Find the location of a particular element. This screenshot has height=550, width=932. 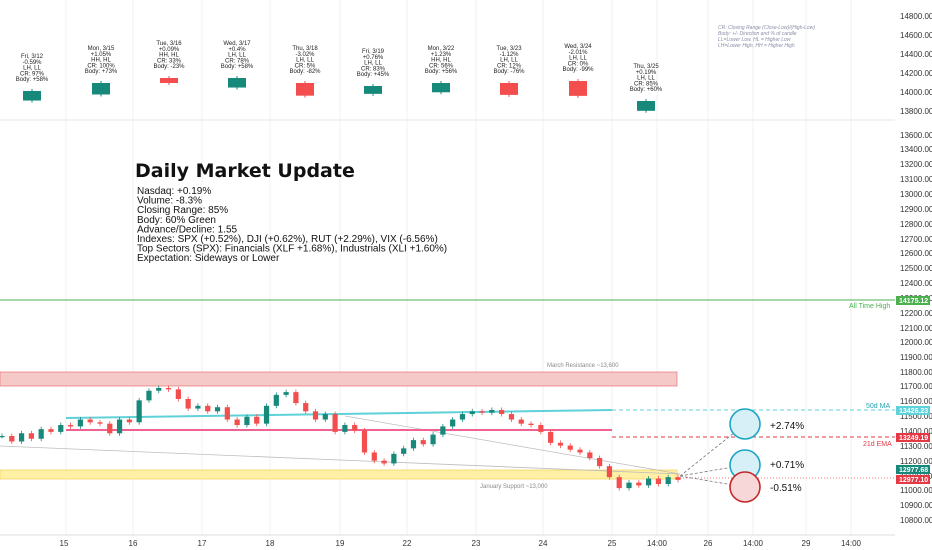

projection-line-up-large is located at coordinates (712, 450).